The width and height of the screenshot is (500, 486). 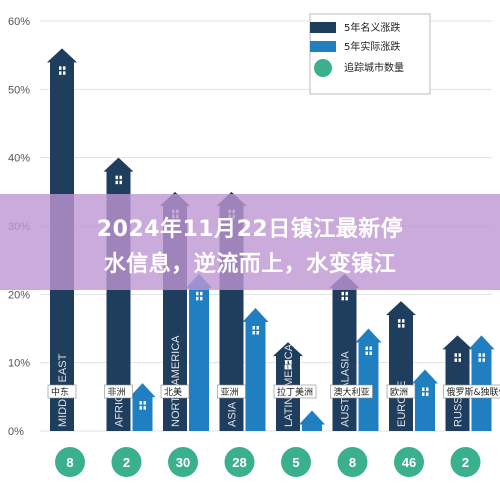 I want to click on category-label: 中东, so click(x=60, y=392).